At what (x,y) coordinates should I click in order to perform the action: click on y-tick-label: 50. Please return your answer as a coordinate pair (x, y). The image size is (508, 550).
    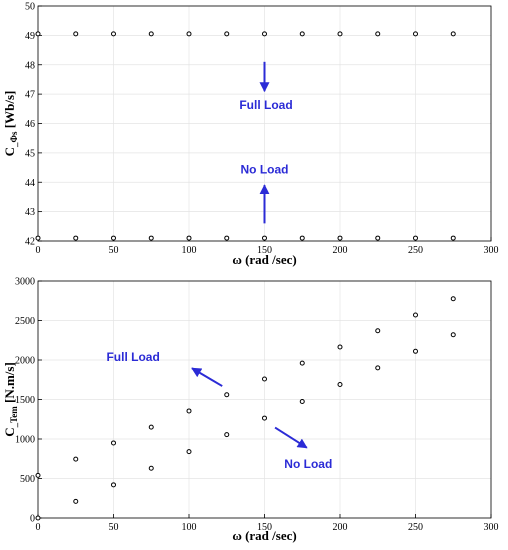
    Looking at the image, I should click on (30, 7).